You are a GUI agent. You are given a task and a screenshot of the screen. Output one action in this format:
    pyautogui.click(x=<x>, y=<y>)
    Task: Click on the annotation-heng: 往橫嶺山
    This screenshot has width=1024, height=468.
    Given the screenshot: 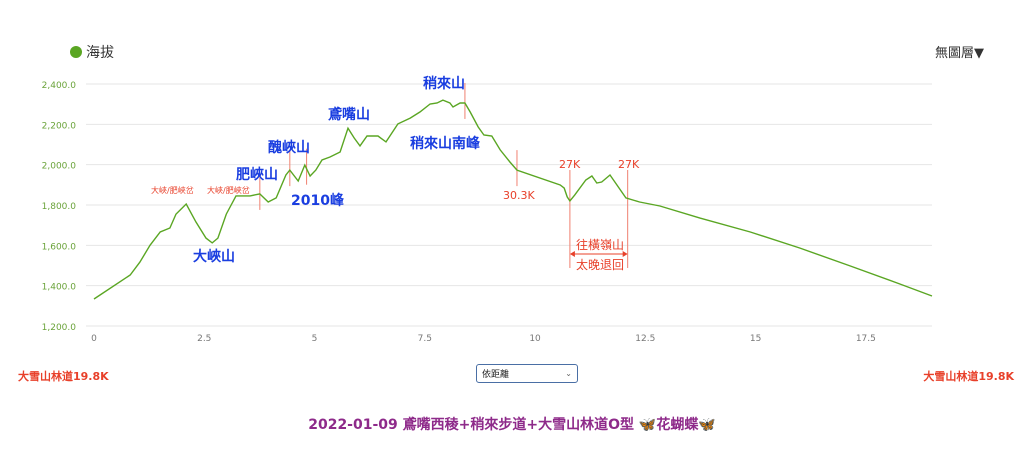 What is the action you would take?
    pyautogui.click(x=600, y=245)
    